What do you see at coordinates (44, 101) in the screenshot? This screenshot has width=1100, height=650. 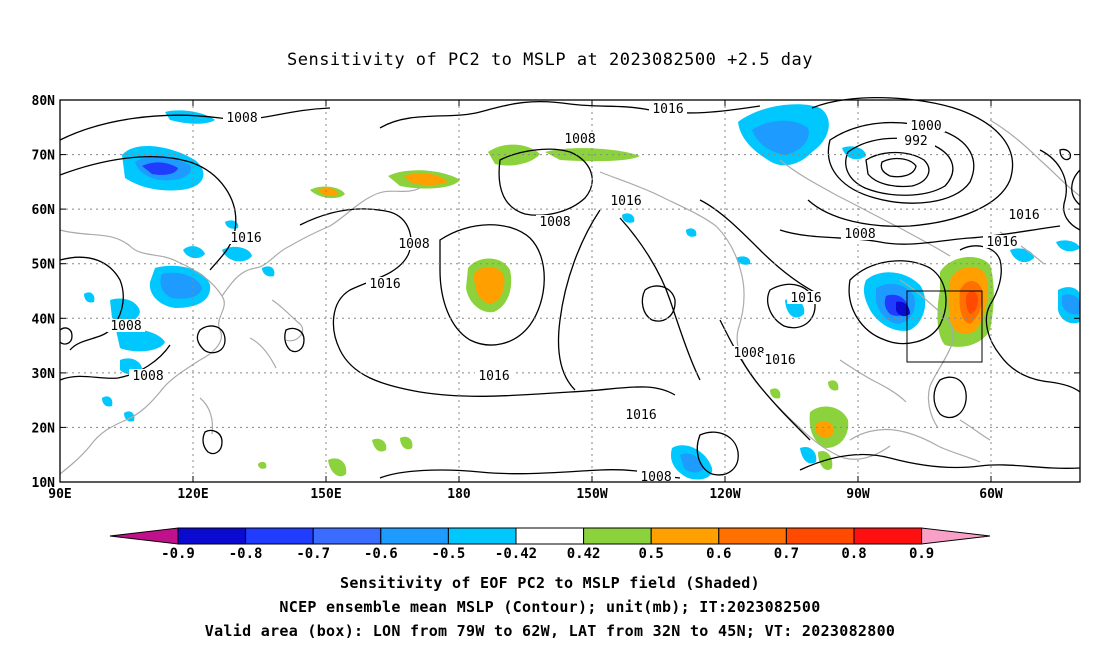 I see `lat-label: 80N` at bounding box center [44, 101].